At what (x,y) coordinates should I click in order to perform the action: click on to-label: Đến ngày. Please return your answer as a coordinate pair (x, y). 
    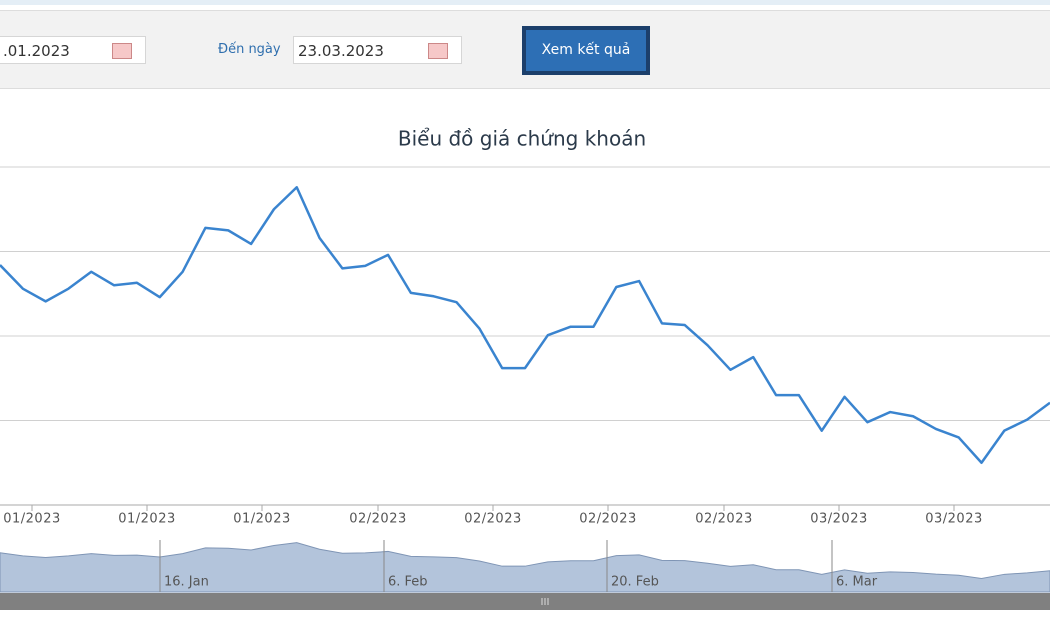
    Looking at the image, I should click on (249, 49).